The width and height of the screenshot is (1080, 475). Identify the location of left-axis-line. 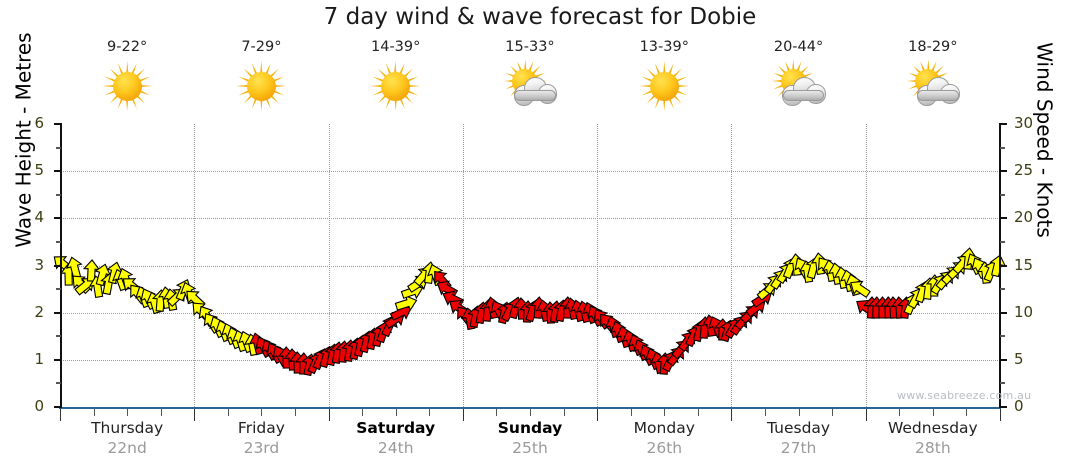
(61, 266).